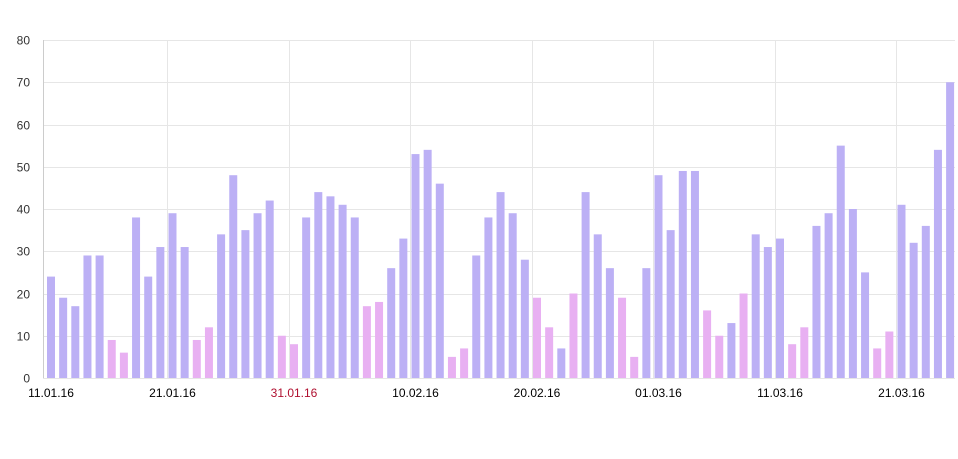 This screenshot has height=459, width=958. What do you see at coordinates (24, 126) in the screenshot?
I see `y-tick-label: 60` at bounding box center [24, 126].